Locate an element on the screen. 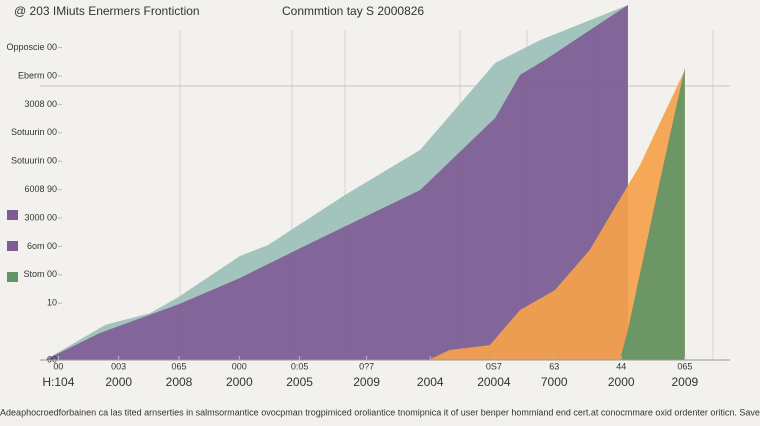  x-tick-label: 2005 is located at coordinates (299, 382).